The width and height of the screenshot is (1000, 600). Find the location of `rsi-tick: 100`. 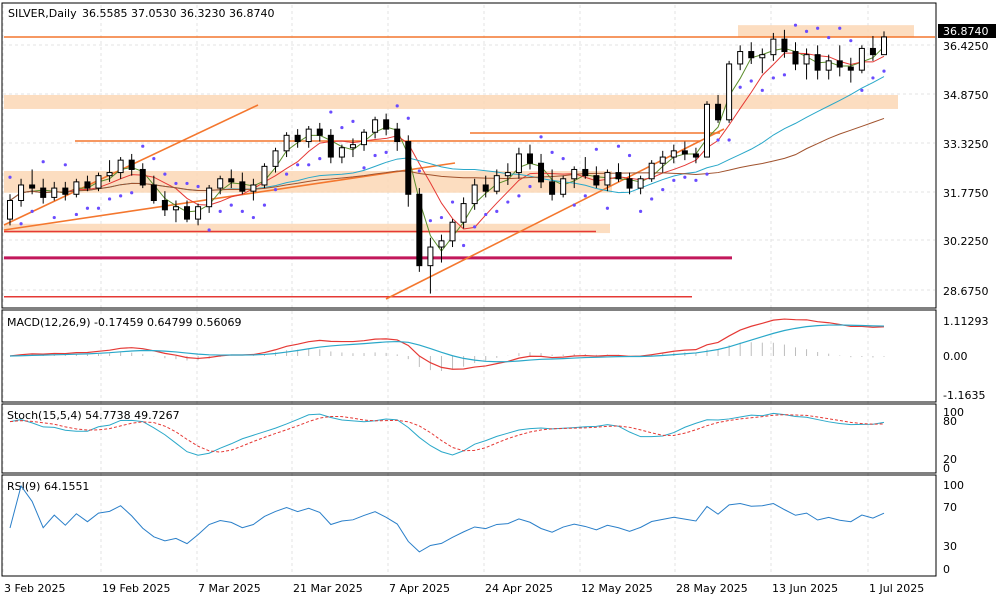

rsi-tick: 100 is located at coordinates (953, 485).